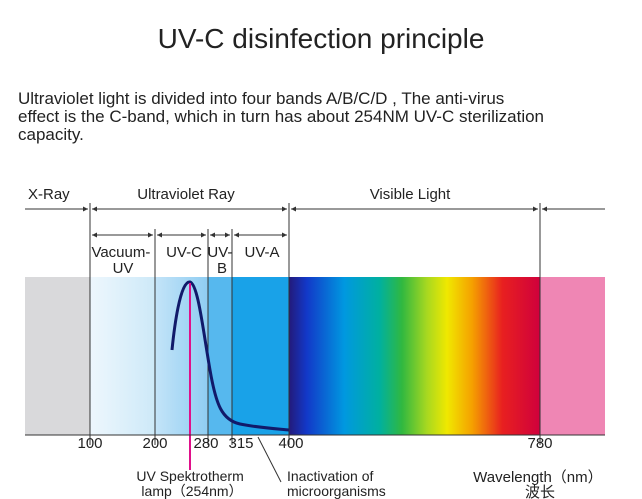 This screenshot has height=499, width=642. What do you see at coordinates (219, 252) in the screenshot?
I see `band-label-line: UV-` at bounding box center [219, 252].